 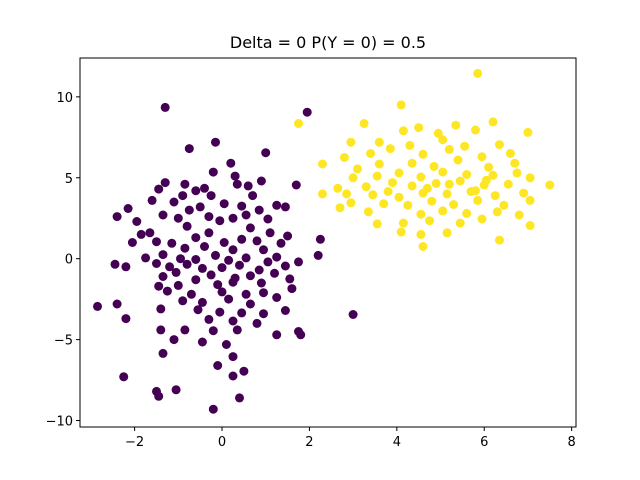 What do you see at coordinates (328, 42) in the screenshot?
I see `chart-title: Delta = 0 P(Y = 0) = 0.5` at bounding box center [328, 42].